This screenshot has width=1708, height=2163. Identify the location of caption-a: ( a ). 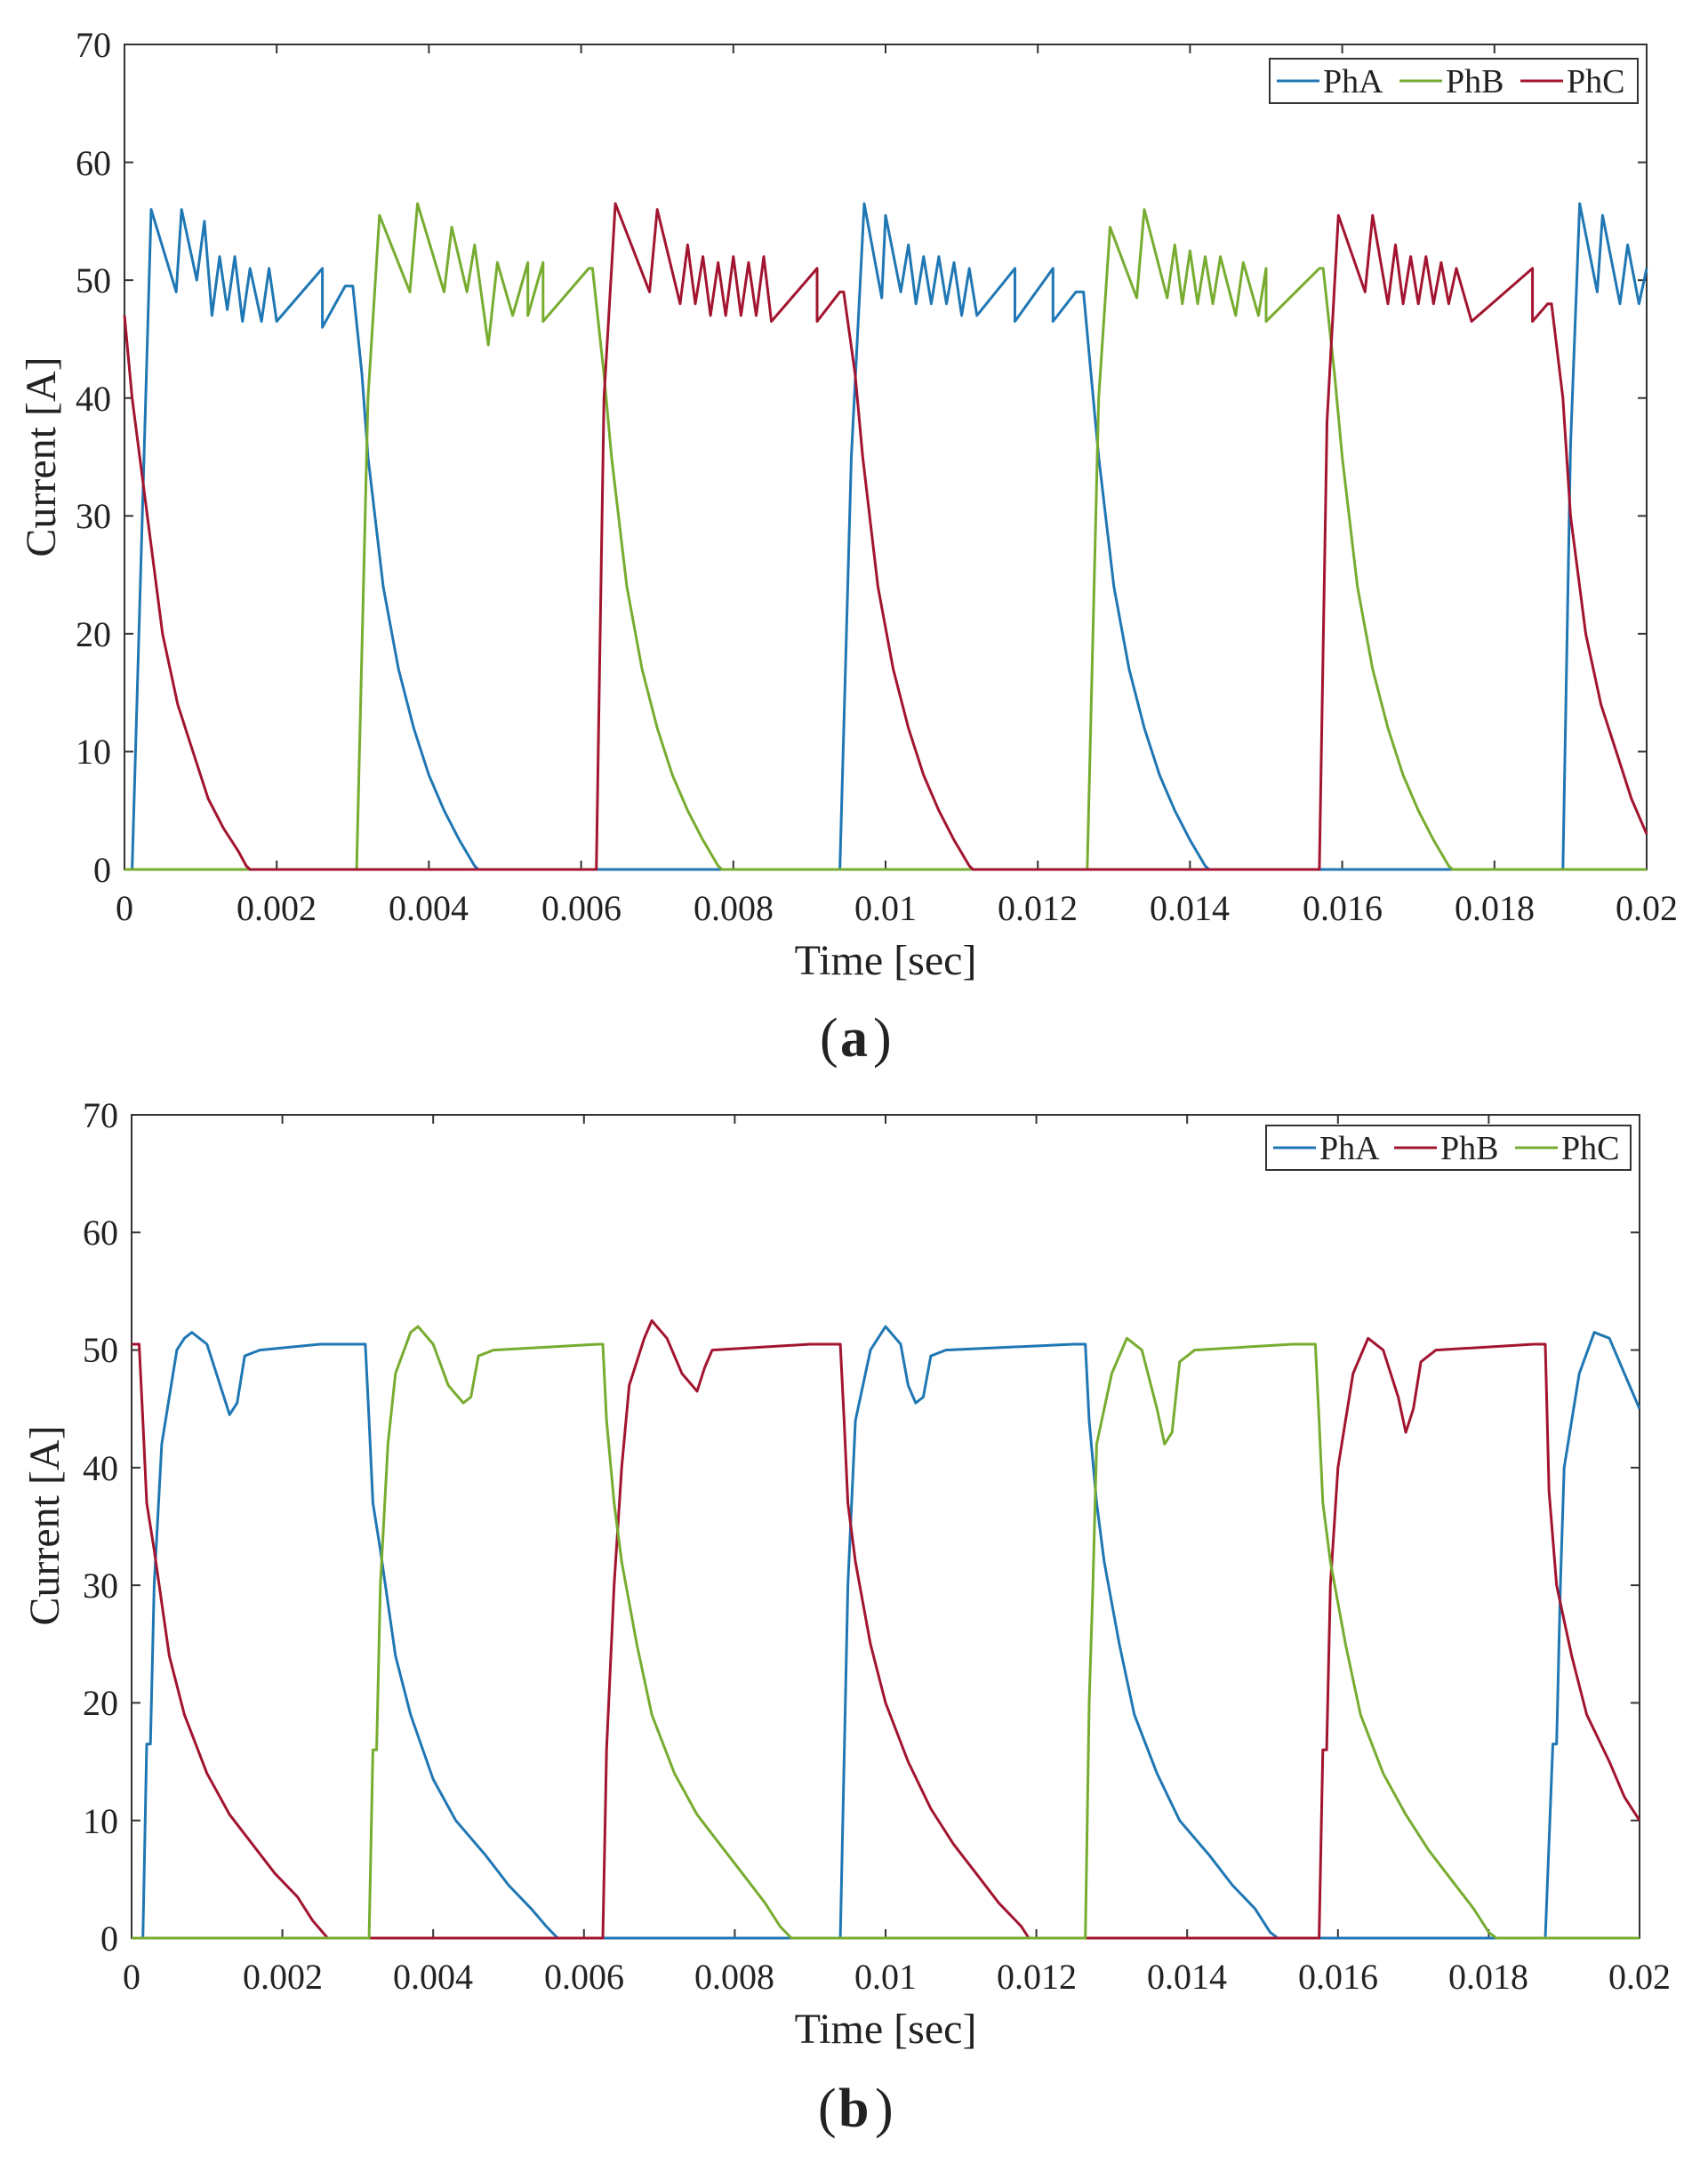
(856, 1038).